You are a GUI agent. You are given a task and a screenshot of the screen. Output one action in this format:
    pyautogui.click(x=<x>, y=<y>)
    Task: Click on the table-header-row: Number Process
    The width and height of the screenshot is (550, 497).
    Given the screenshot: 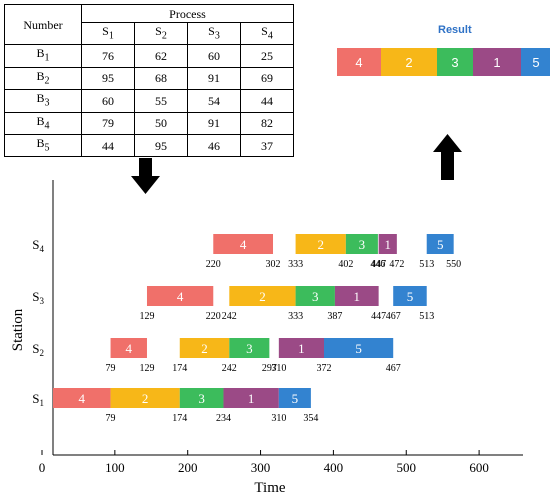 What is the action you would take?
    pyautogui.click(x=149, y=24)
    